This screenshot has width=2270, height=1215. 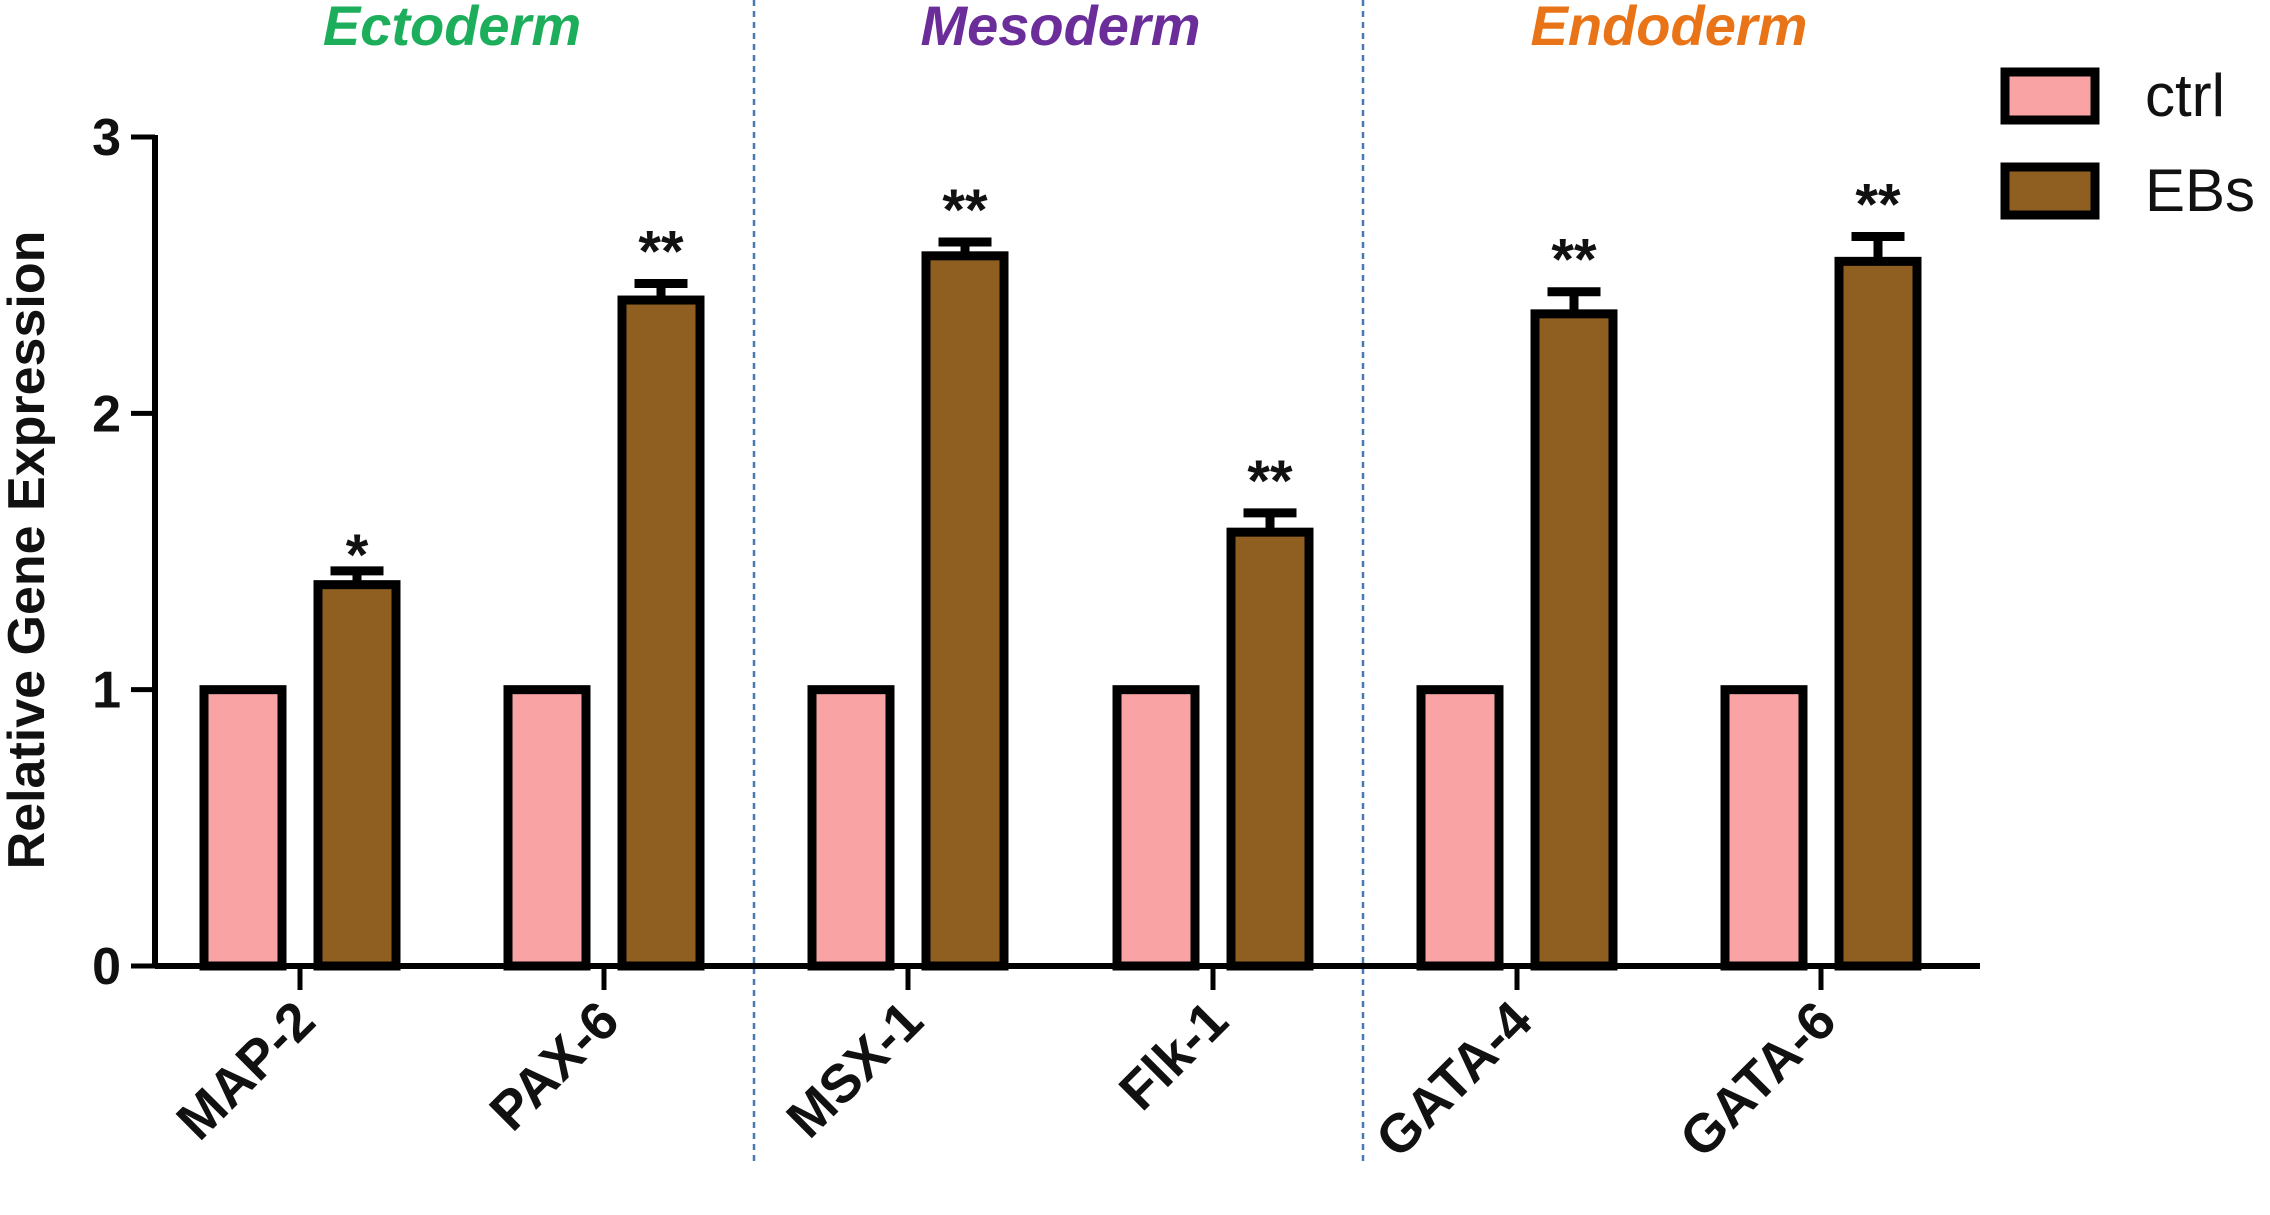 What do you see at coordinates (1454, 1079) in the screenshot?
I see `x-label-gata-4: GATA-4` at bounding box center [1454, 1079].